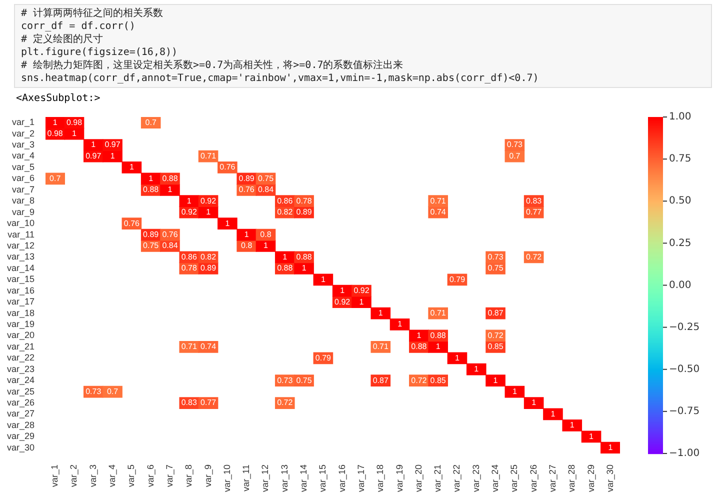 The image size is (720, 500). I want to click on text: plt.figure(figsize=(16,8)), so click(100, 52).